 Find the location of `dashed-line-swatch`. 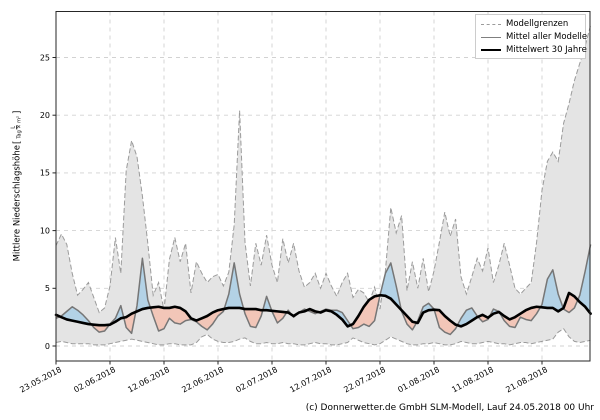

dashed-line-swatch is located at coordinates (491, 24).